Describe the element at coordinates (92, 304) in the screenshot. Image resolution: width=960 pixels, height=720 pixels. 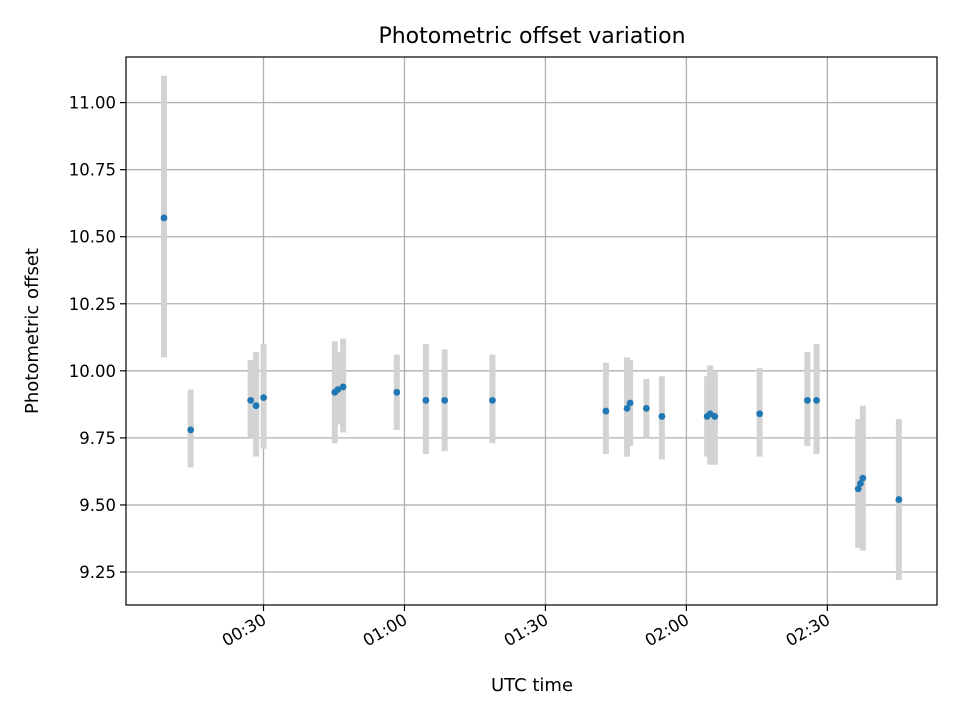
I see `y-tick-label: 10.25` at that location.